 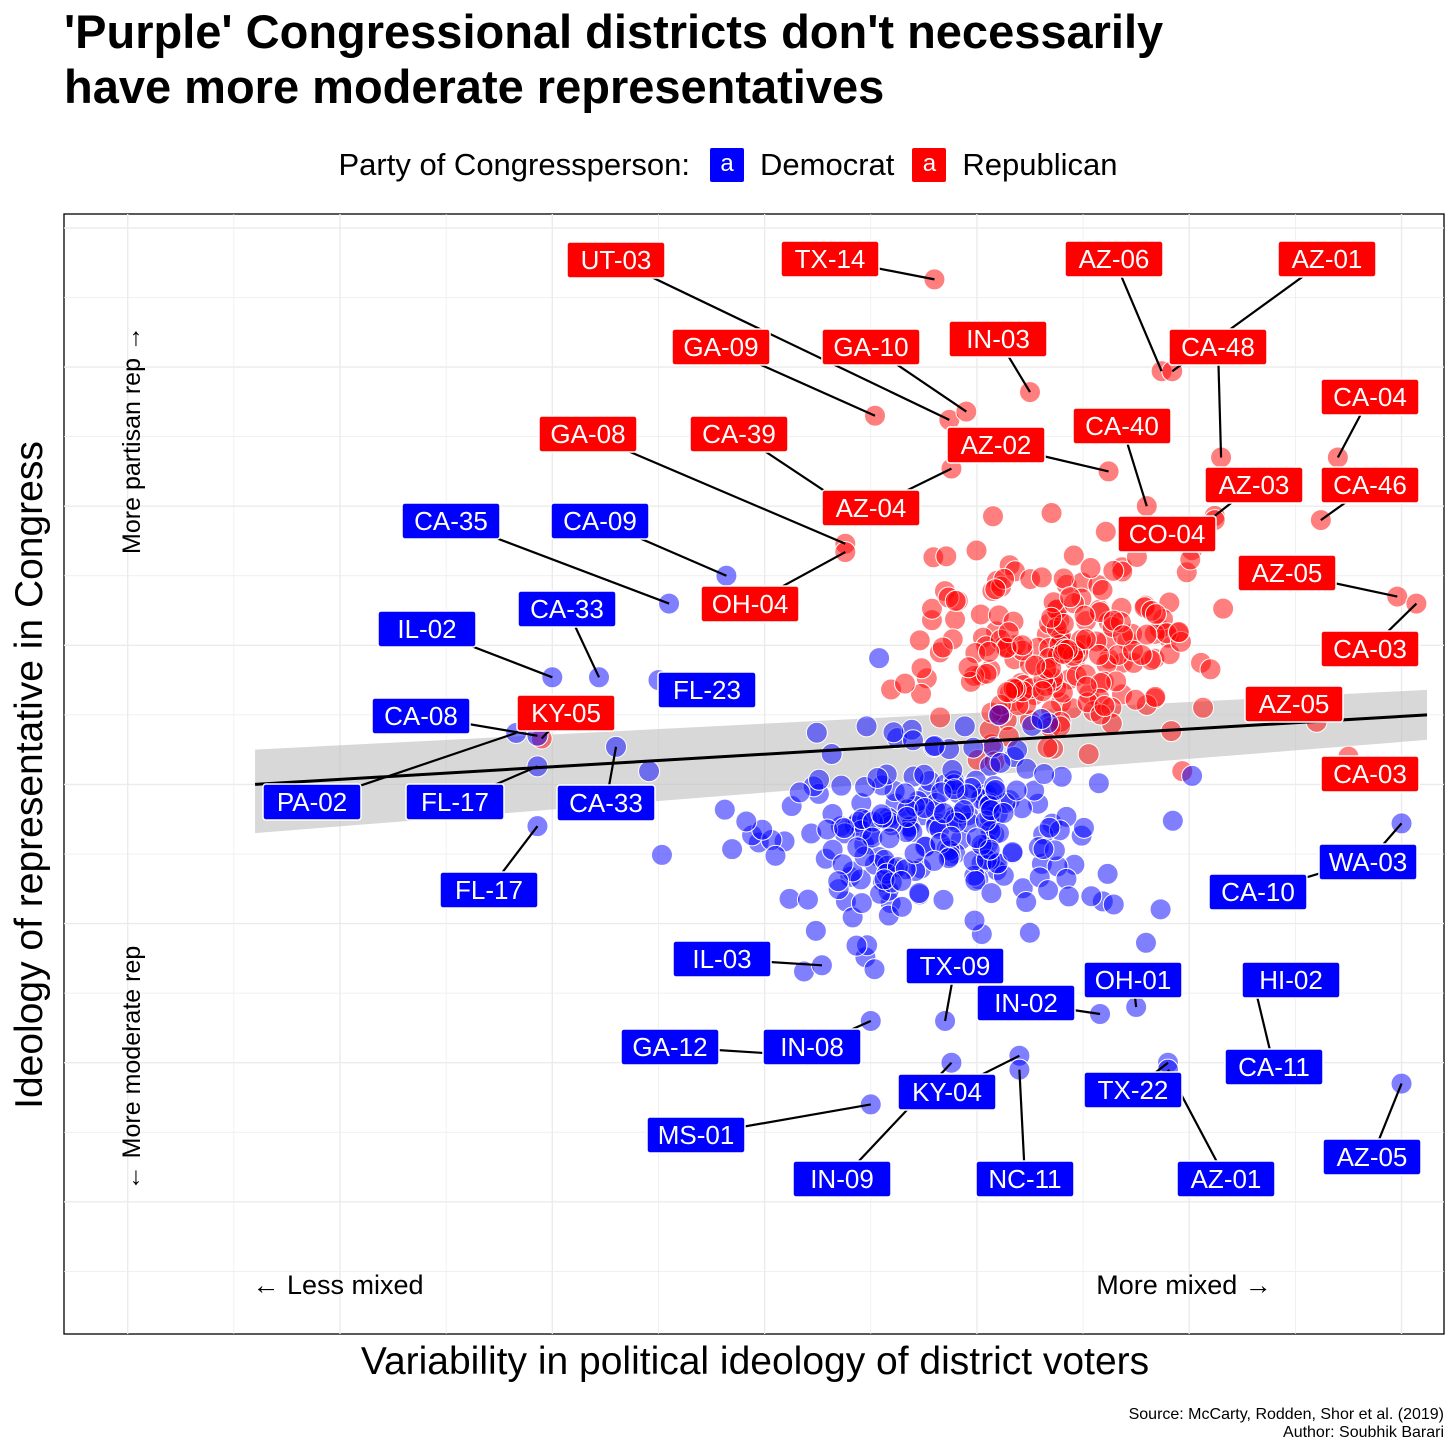 I want to click on point-label-text: OH-01, so click(x=1133, y=980).